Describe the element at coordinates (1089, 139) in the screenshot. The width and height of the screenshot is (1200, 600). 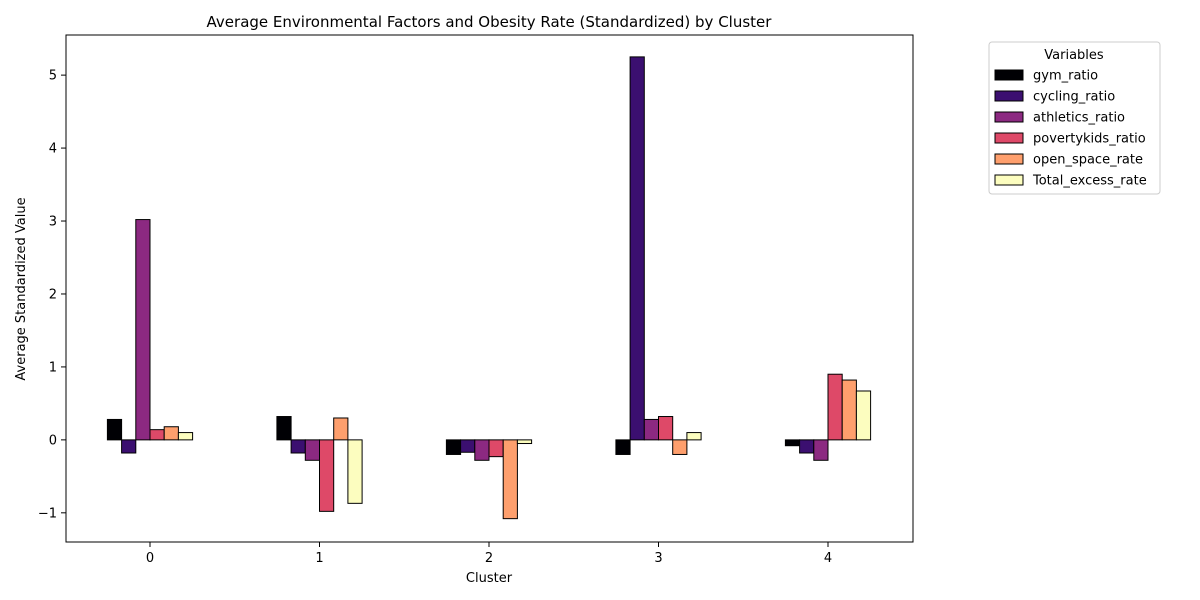
I see `legend-label-povertykids_ratio: povertykids_ratio` at that location.